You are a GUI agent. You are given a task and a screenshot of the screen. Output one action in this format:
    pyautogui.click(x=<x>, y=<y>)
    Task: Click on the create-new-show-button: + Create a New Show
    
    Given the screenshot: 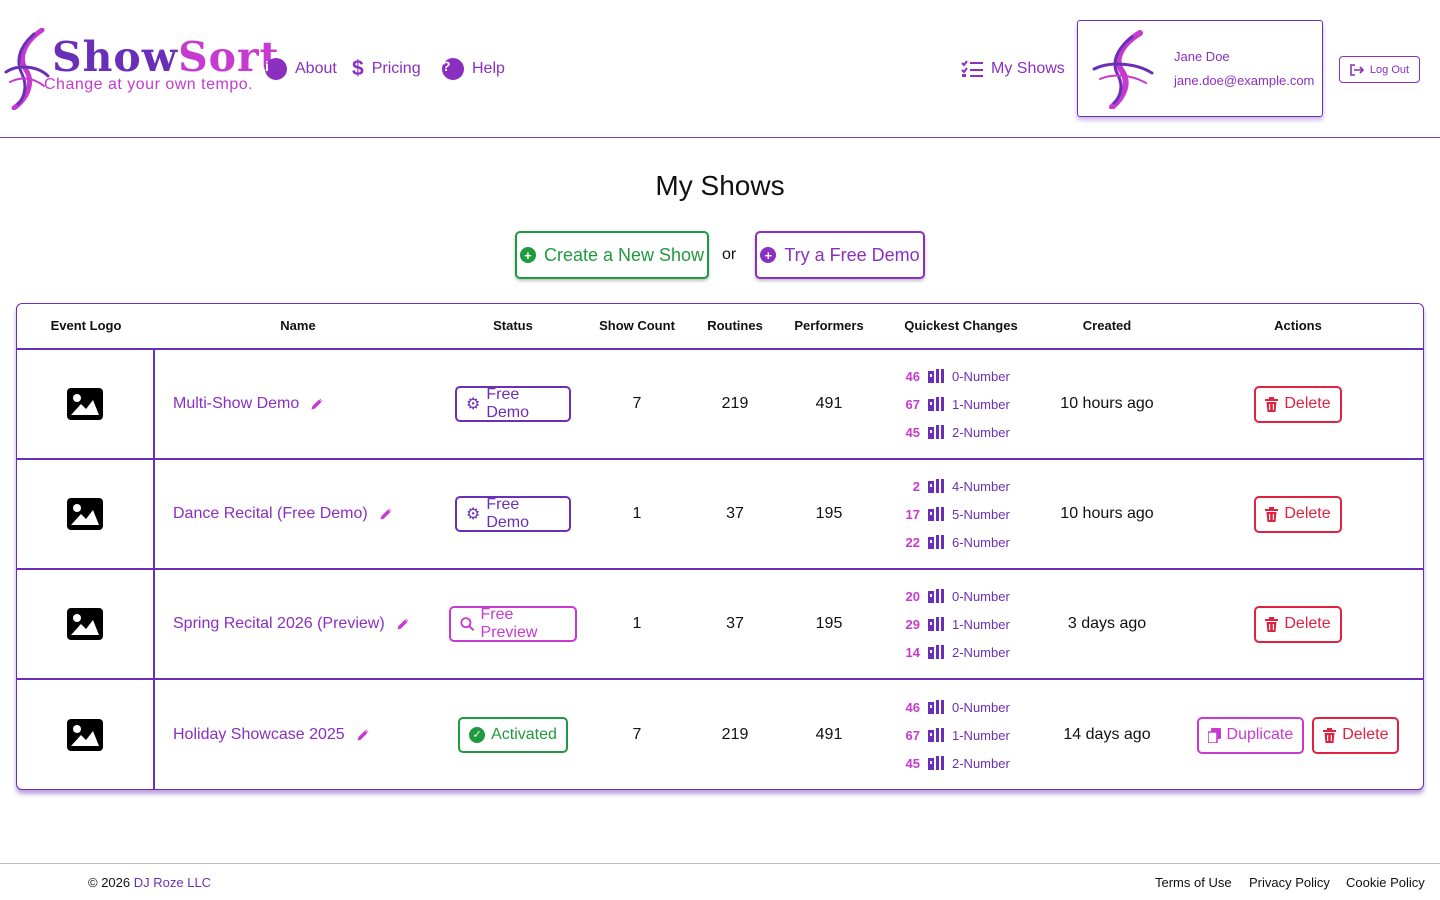 What is the action you would take?
    pyautogui.click(x=612, y=255)
    